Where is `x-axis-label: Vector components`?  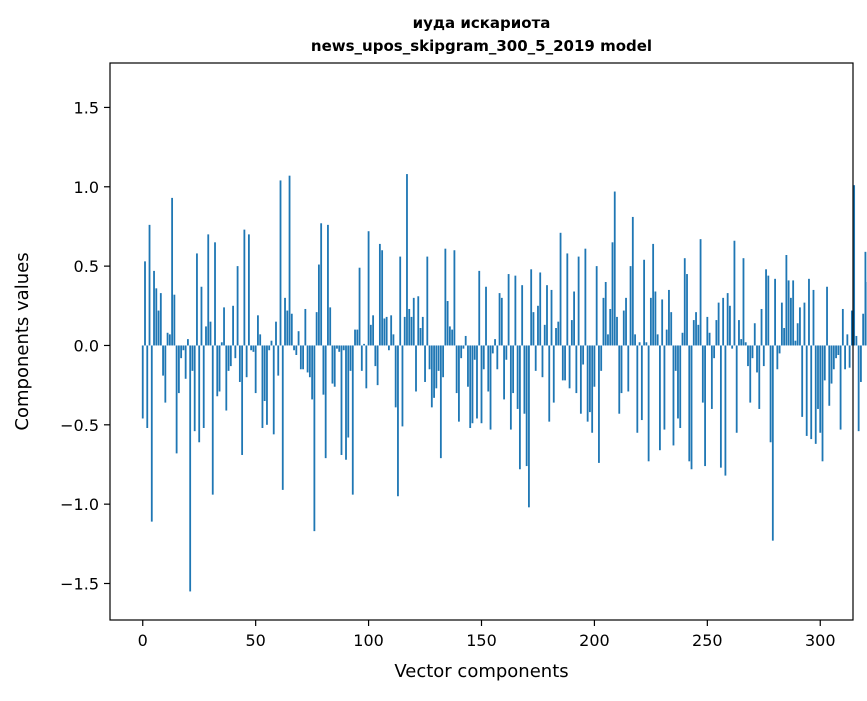 x-axis-label: Vector components is located at coordinates (481, 671).